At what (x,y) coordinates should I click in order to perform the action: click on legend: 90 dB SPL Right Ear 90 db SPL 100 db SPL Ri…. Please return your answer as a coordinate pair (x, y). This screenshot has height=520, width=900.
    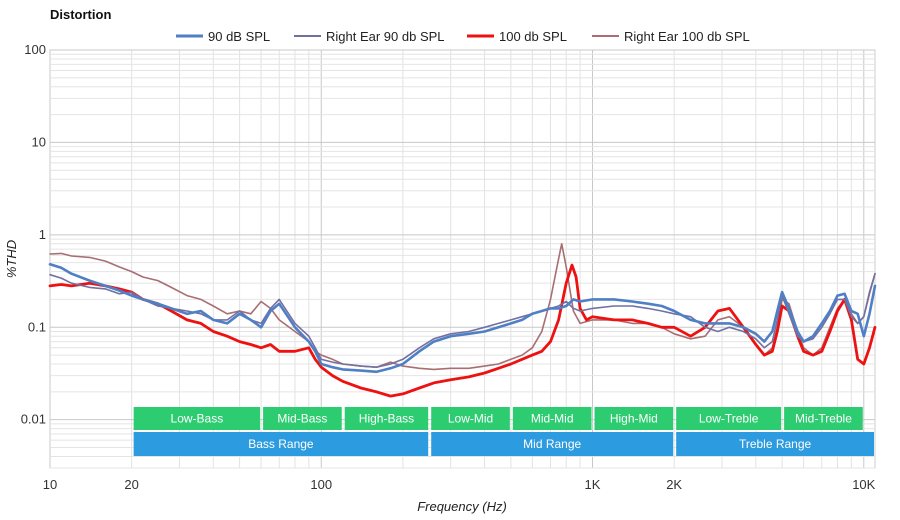
    Looking at the image, I should click on (463, 36).